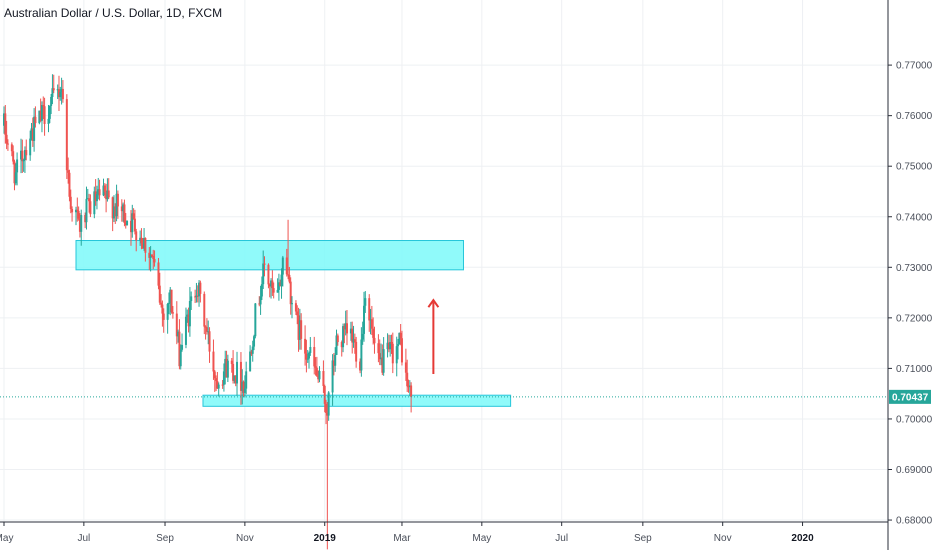  What do you see at coordinates (914, 116) in the screenshot?
I see `y-tick-label: 0.76000` at bounding box center [914, 116].